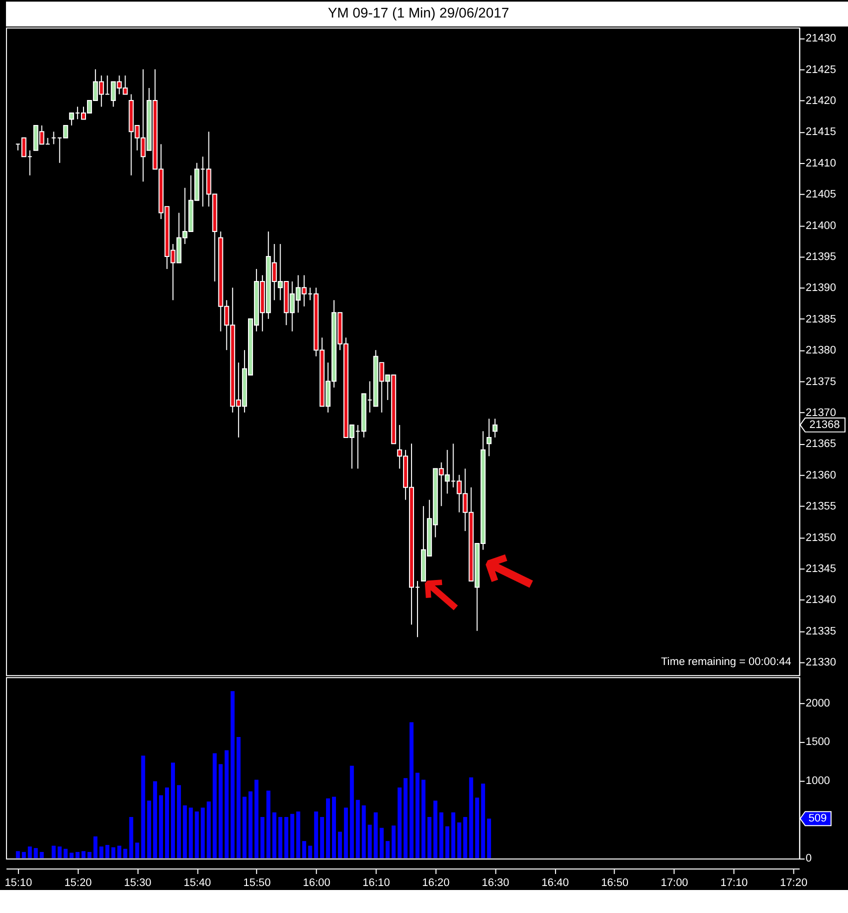 The width and height of the screenshot is (848, 913). Describe the element at coordinates (821, 194) in the screenshot. I see `y-tick-label: 21405` at that location.